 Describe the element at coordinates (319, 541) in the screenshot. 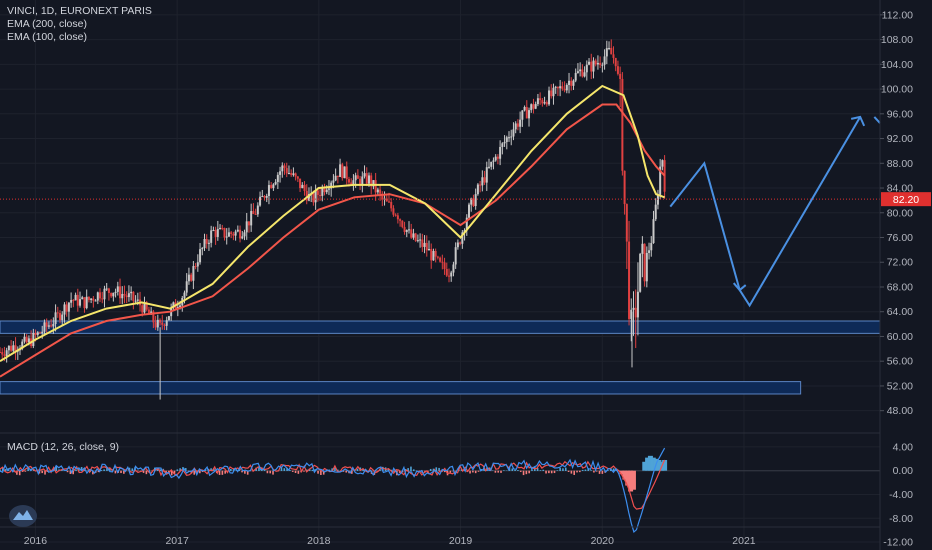

I see `time-axis-label: 2018` at that location.